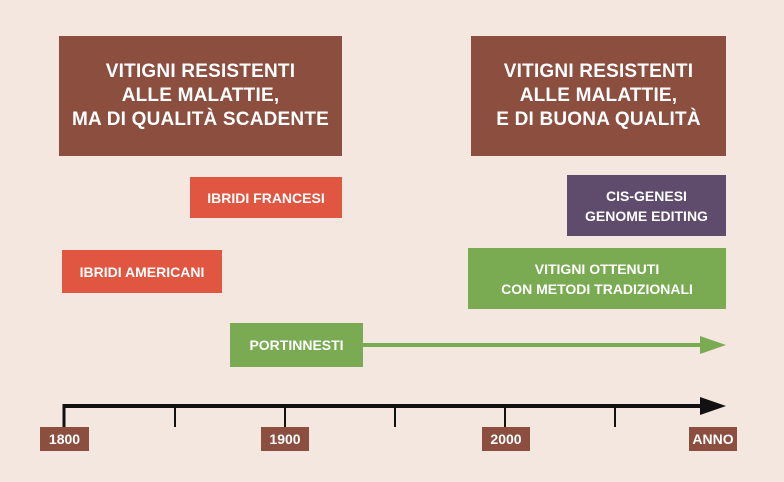  What do you see at coordinates (597, 278) in the screenshot?
I see `bar-vitigni-tradizionali: VITIGNI OTTENUTI CON METODI TRADIZIONALI` at bounding box center [597, 278].